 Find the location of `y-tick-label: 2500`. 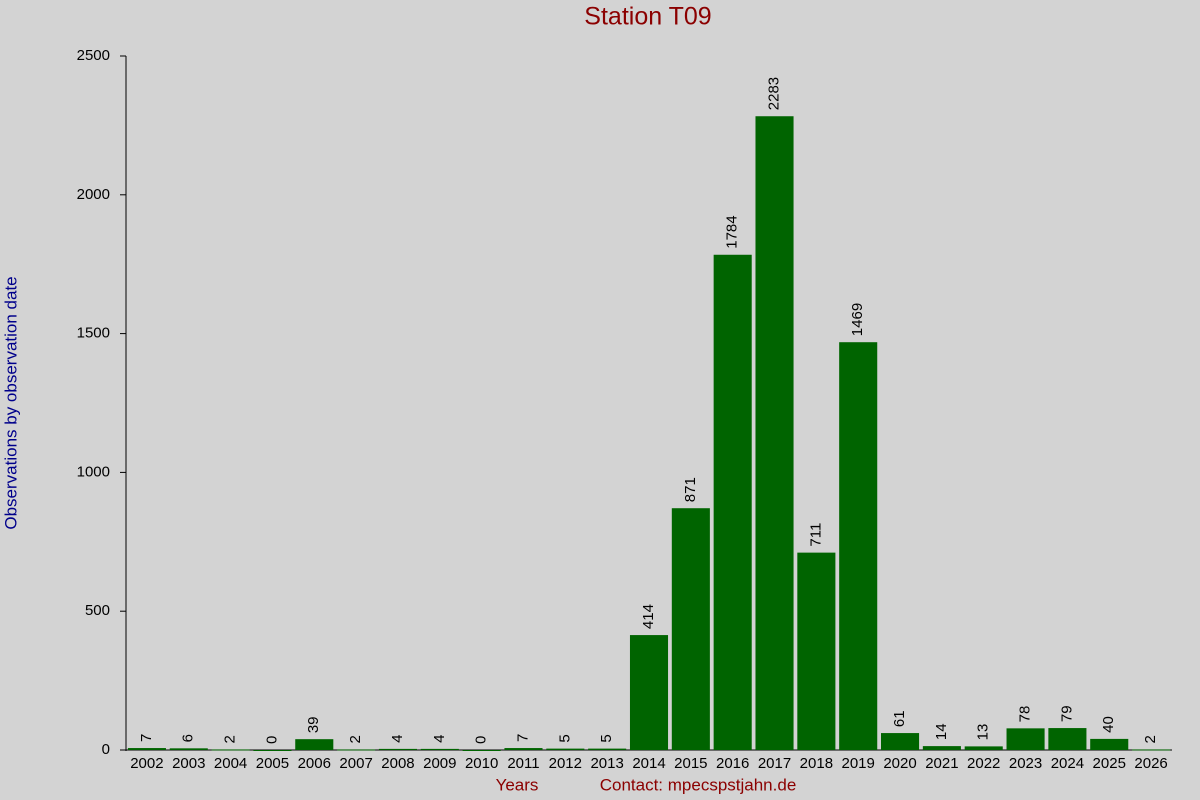

y-tick-label: 2500 is located at coordinates (93, 55).